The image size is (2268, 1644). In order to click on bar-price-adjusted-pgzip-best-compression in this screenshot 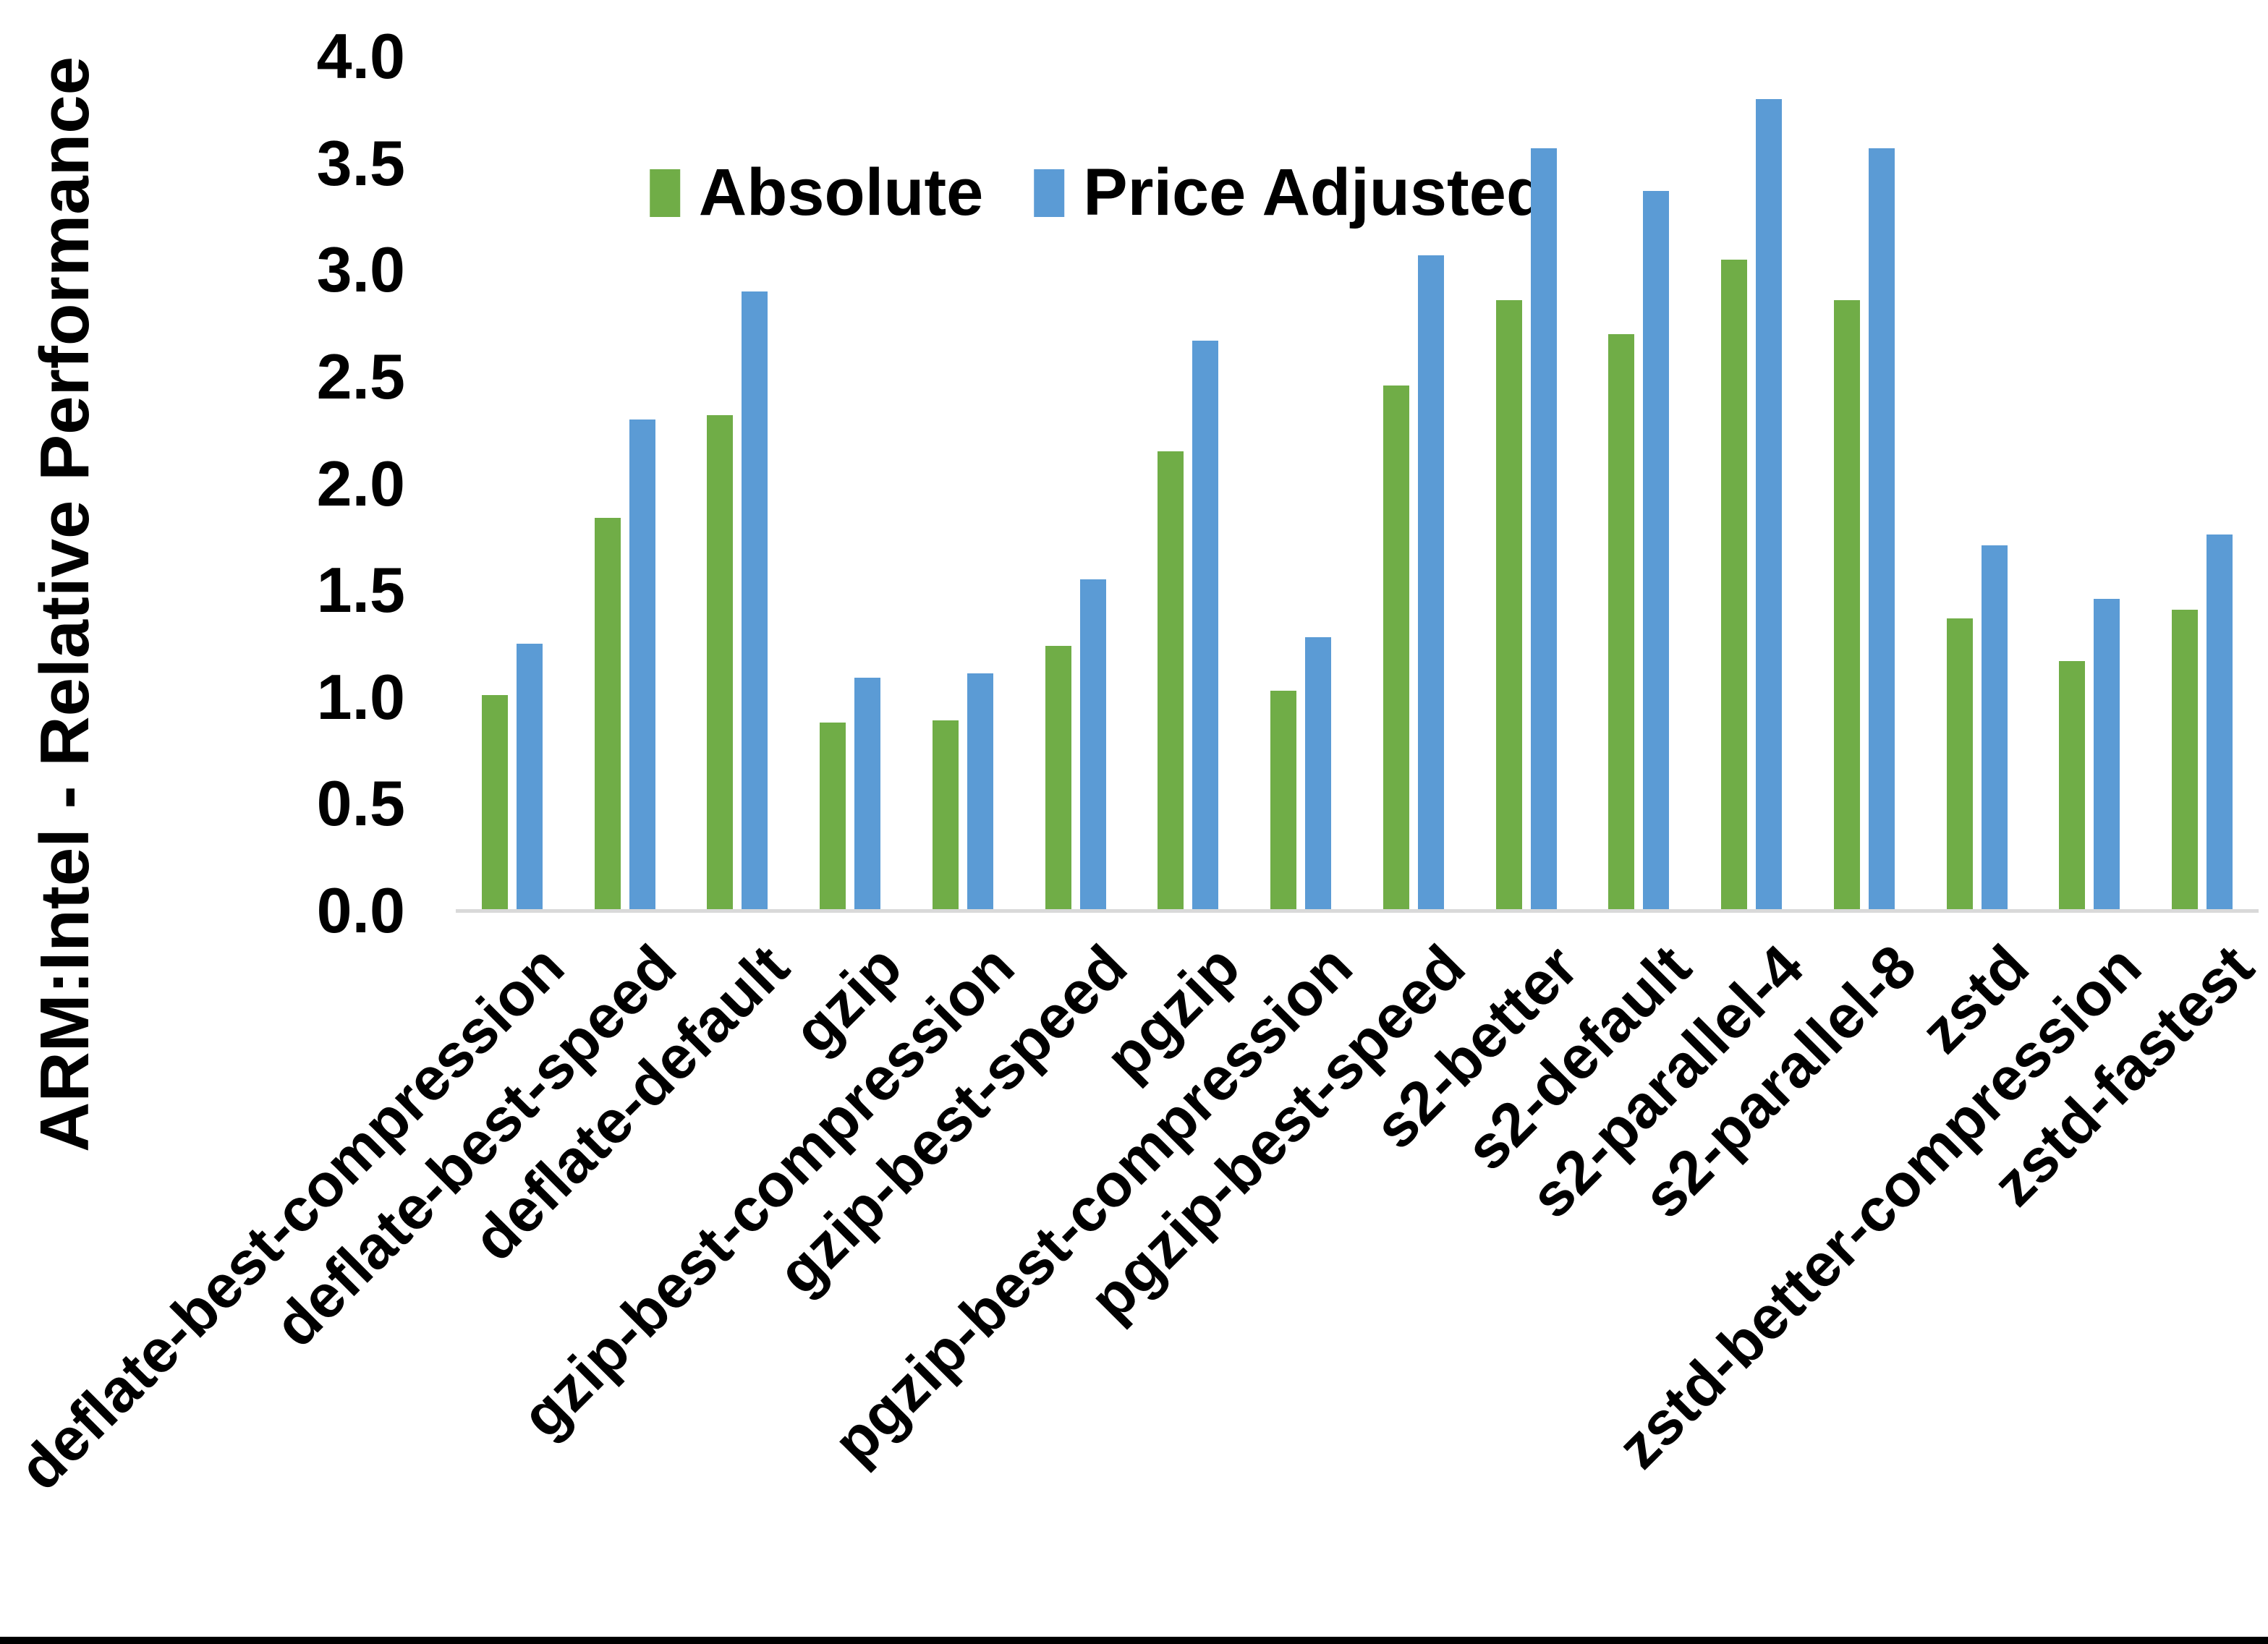, I will do `click(1318, 774)`.